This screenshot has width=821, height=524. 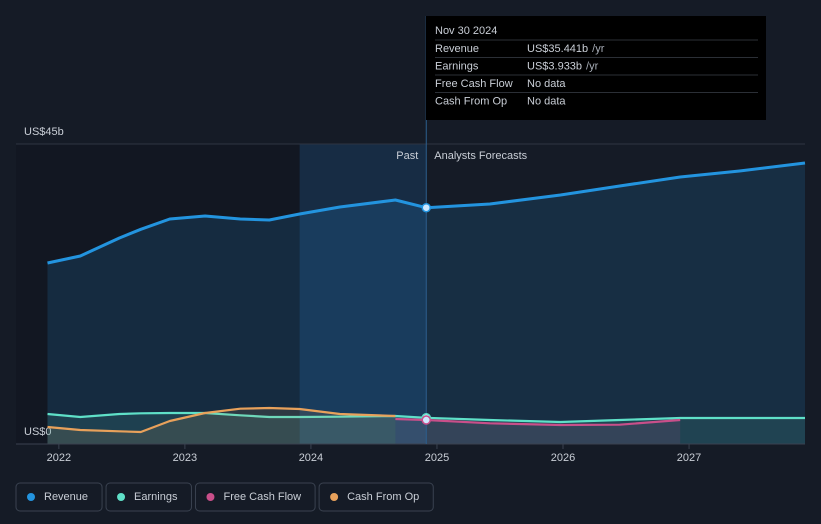 I want to click on past-region, so click(x=363, y=294).